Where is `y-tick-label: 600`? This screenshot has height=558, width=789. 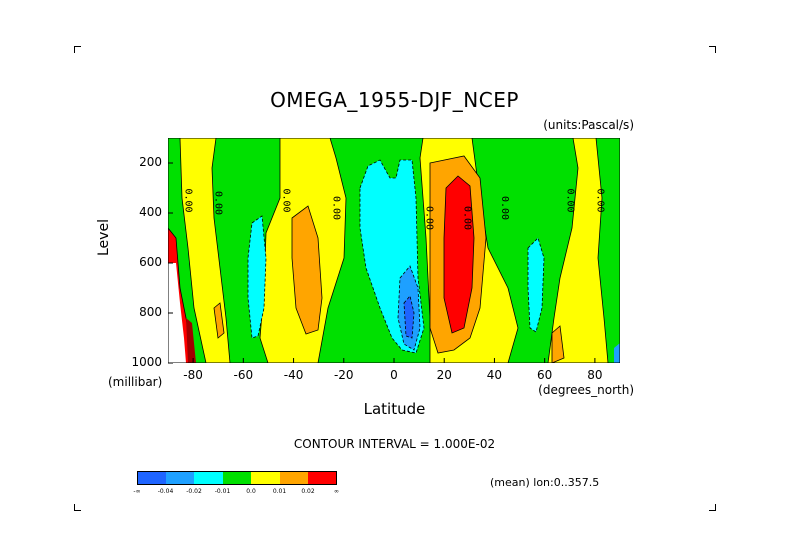 y-tick-label: 600 is located at coordinates (150, 262).